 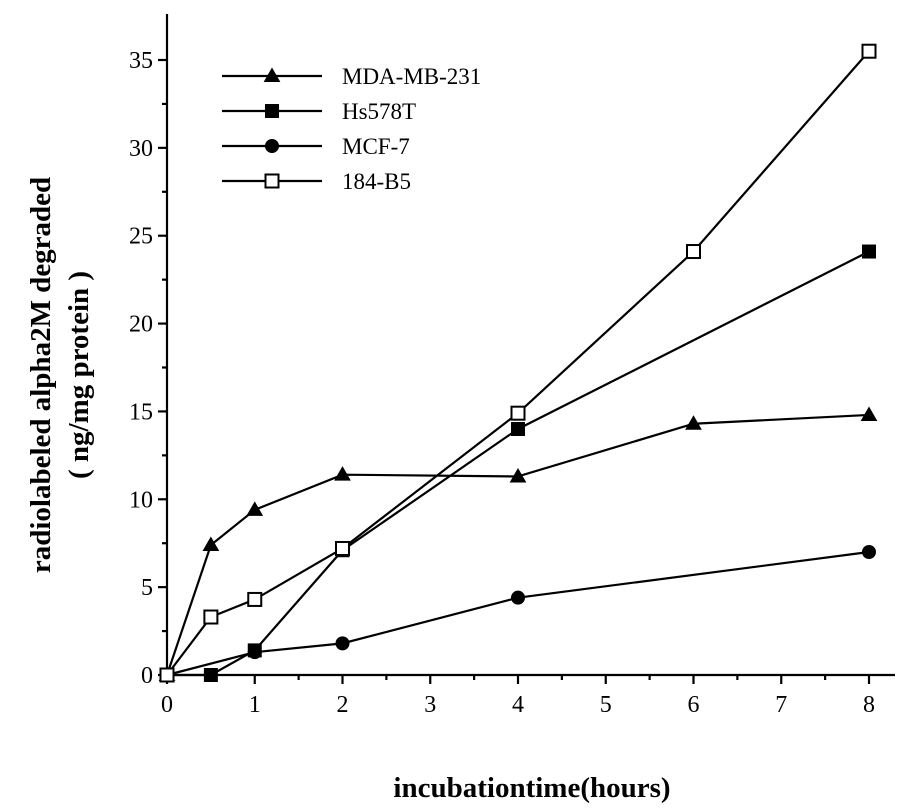 What do you see at coordinates (351, 129) in the screenshot?
I see `legend: MDA-MB-231 Hs578T MCF-7 184-B5` at bounding box center [351, 129].